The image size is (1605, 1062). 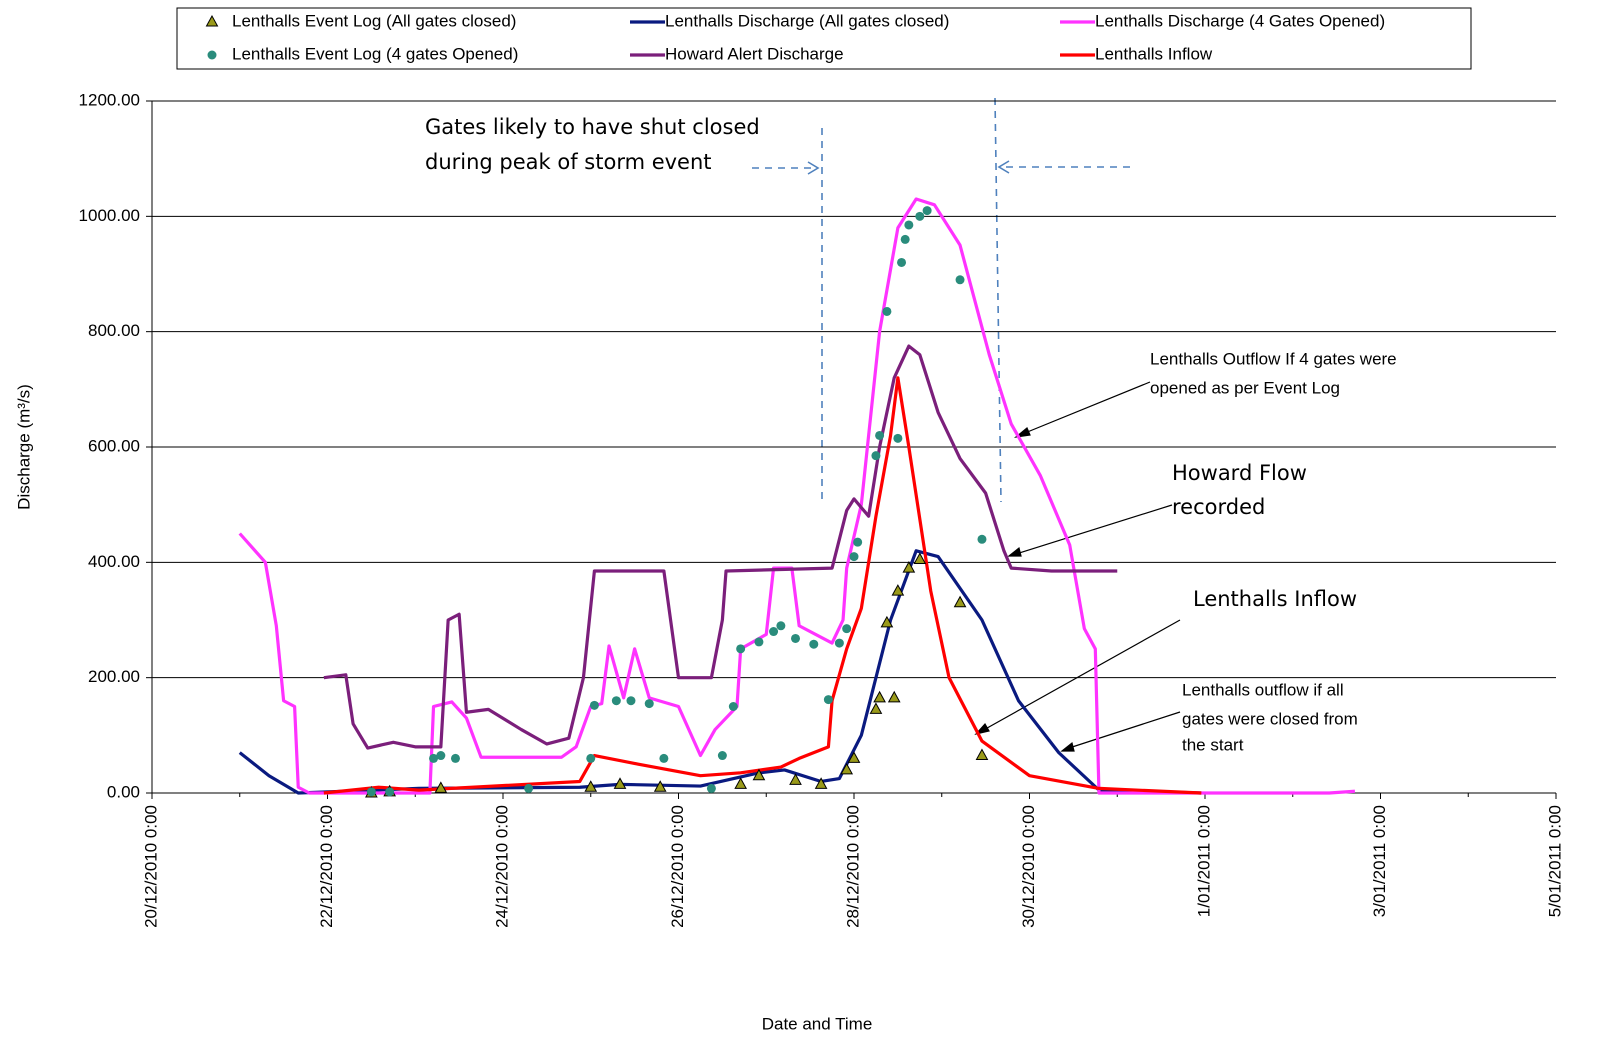 What do you see at coordinates (150, 866) in the screenshot?
I see `x-tick-label: 20/12/2010 0:00` at bounding box center [150, 866].